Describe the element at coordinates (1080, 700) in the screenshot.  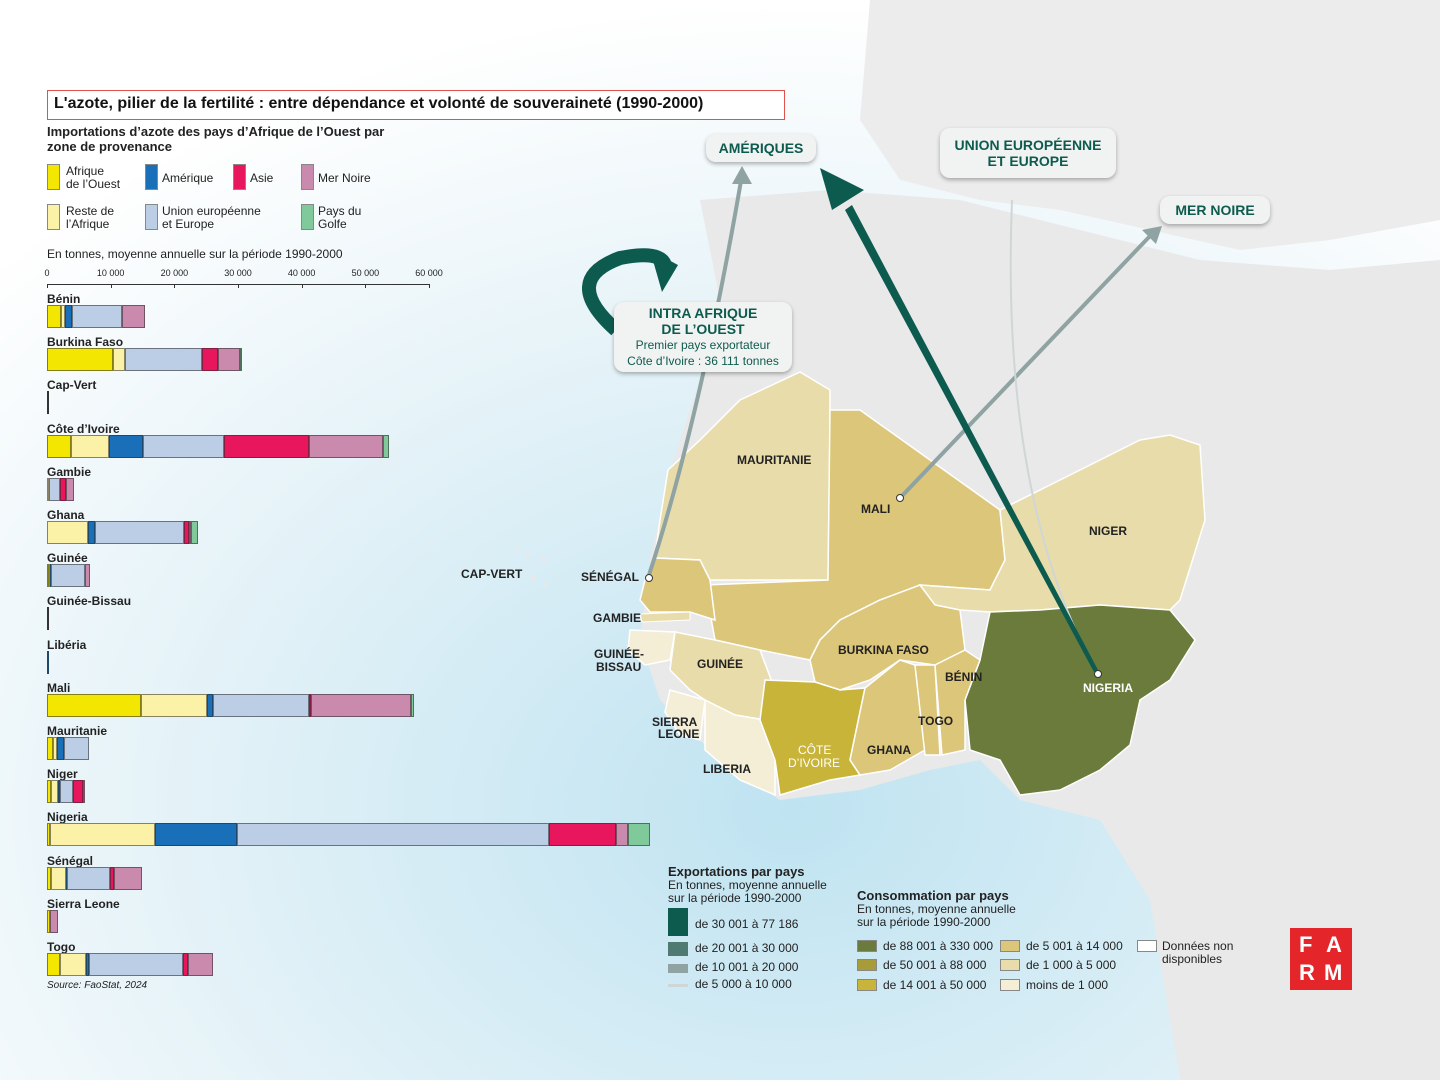
I see `region-nigeria` at that location.